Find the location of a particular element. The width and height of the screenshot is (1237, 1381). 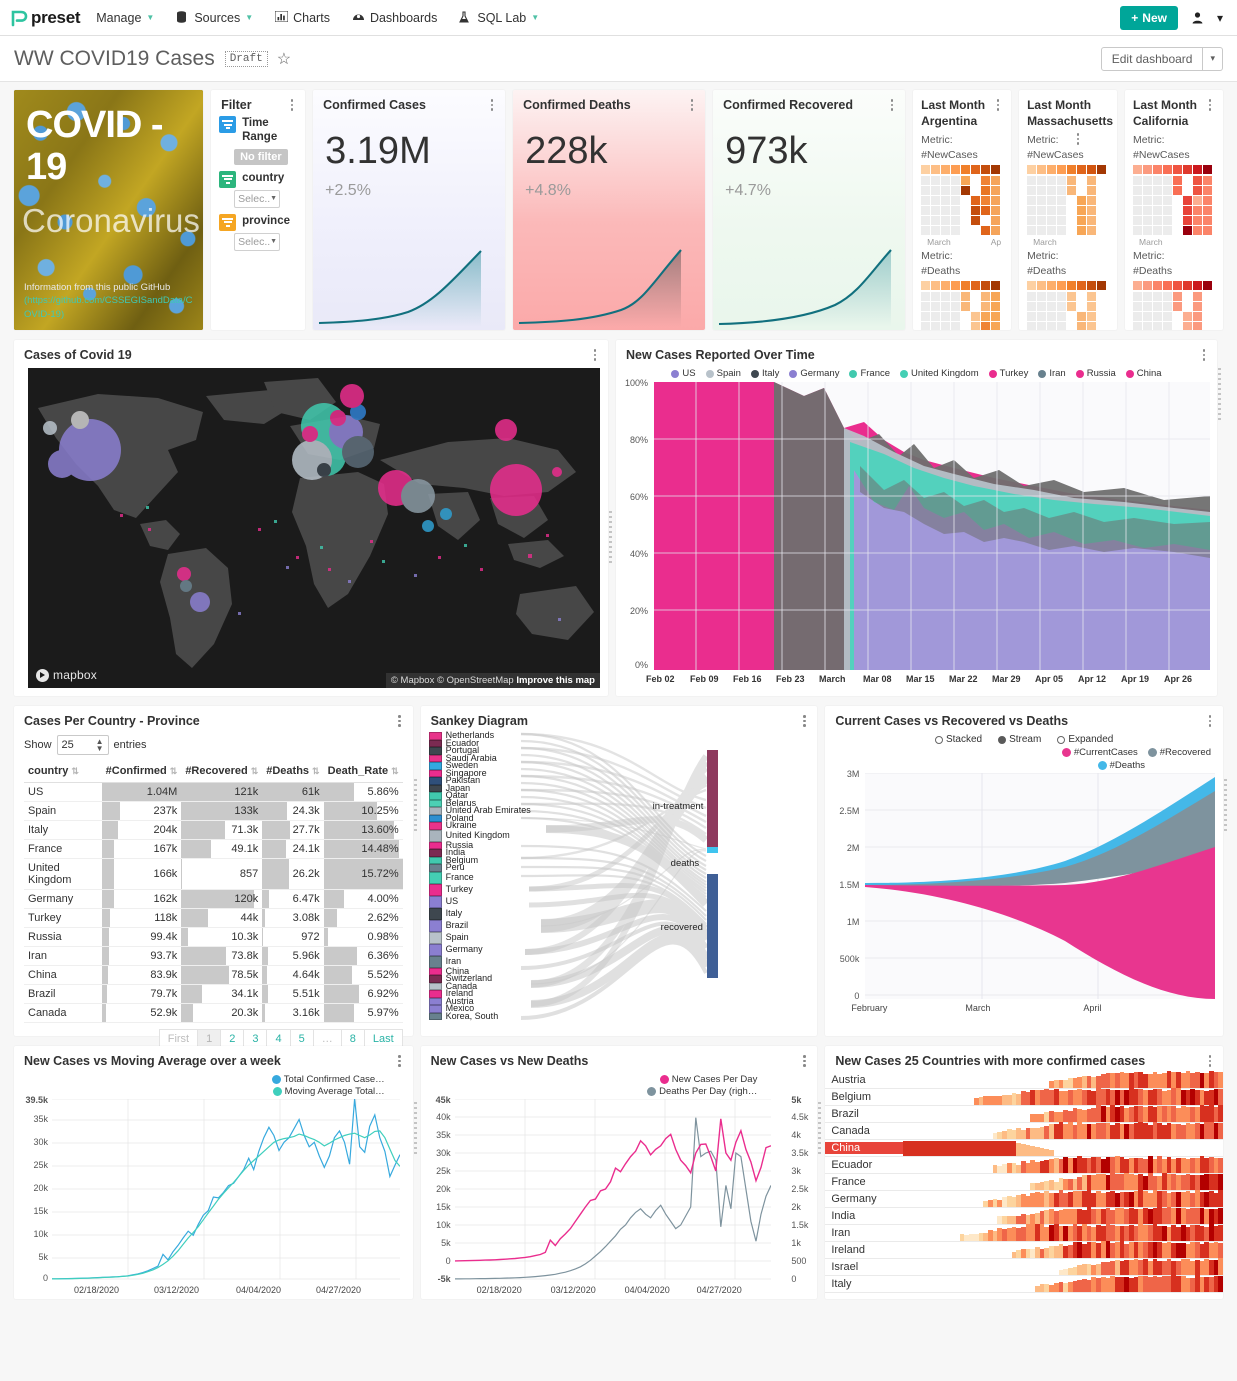

lm-ca-menu-icon is located at coordinates (1210, 105).